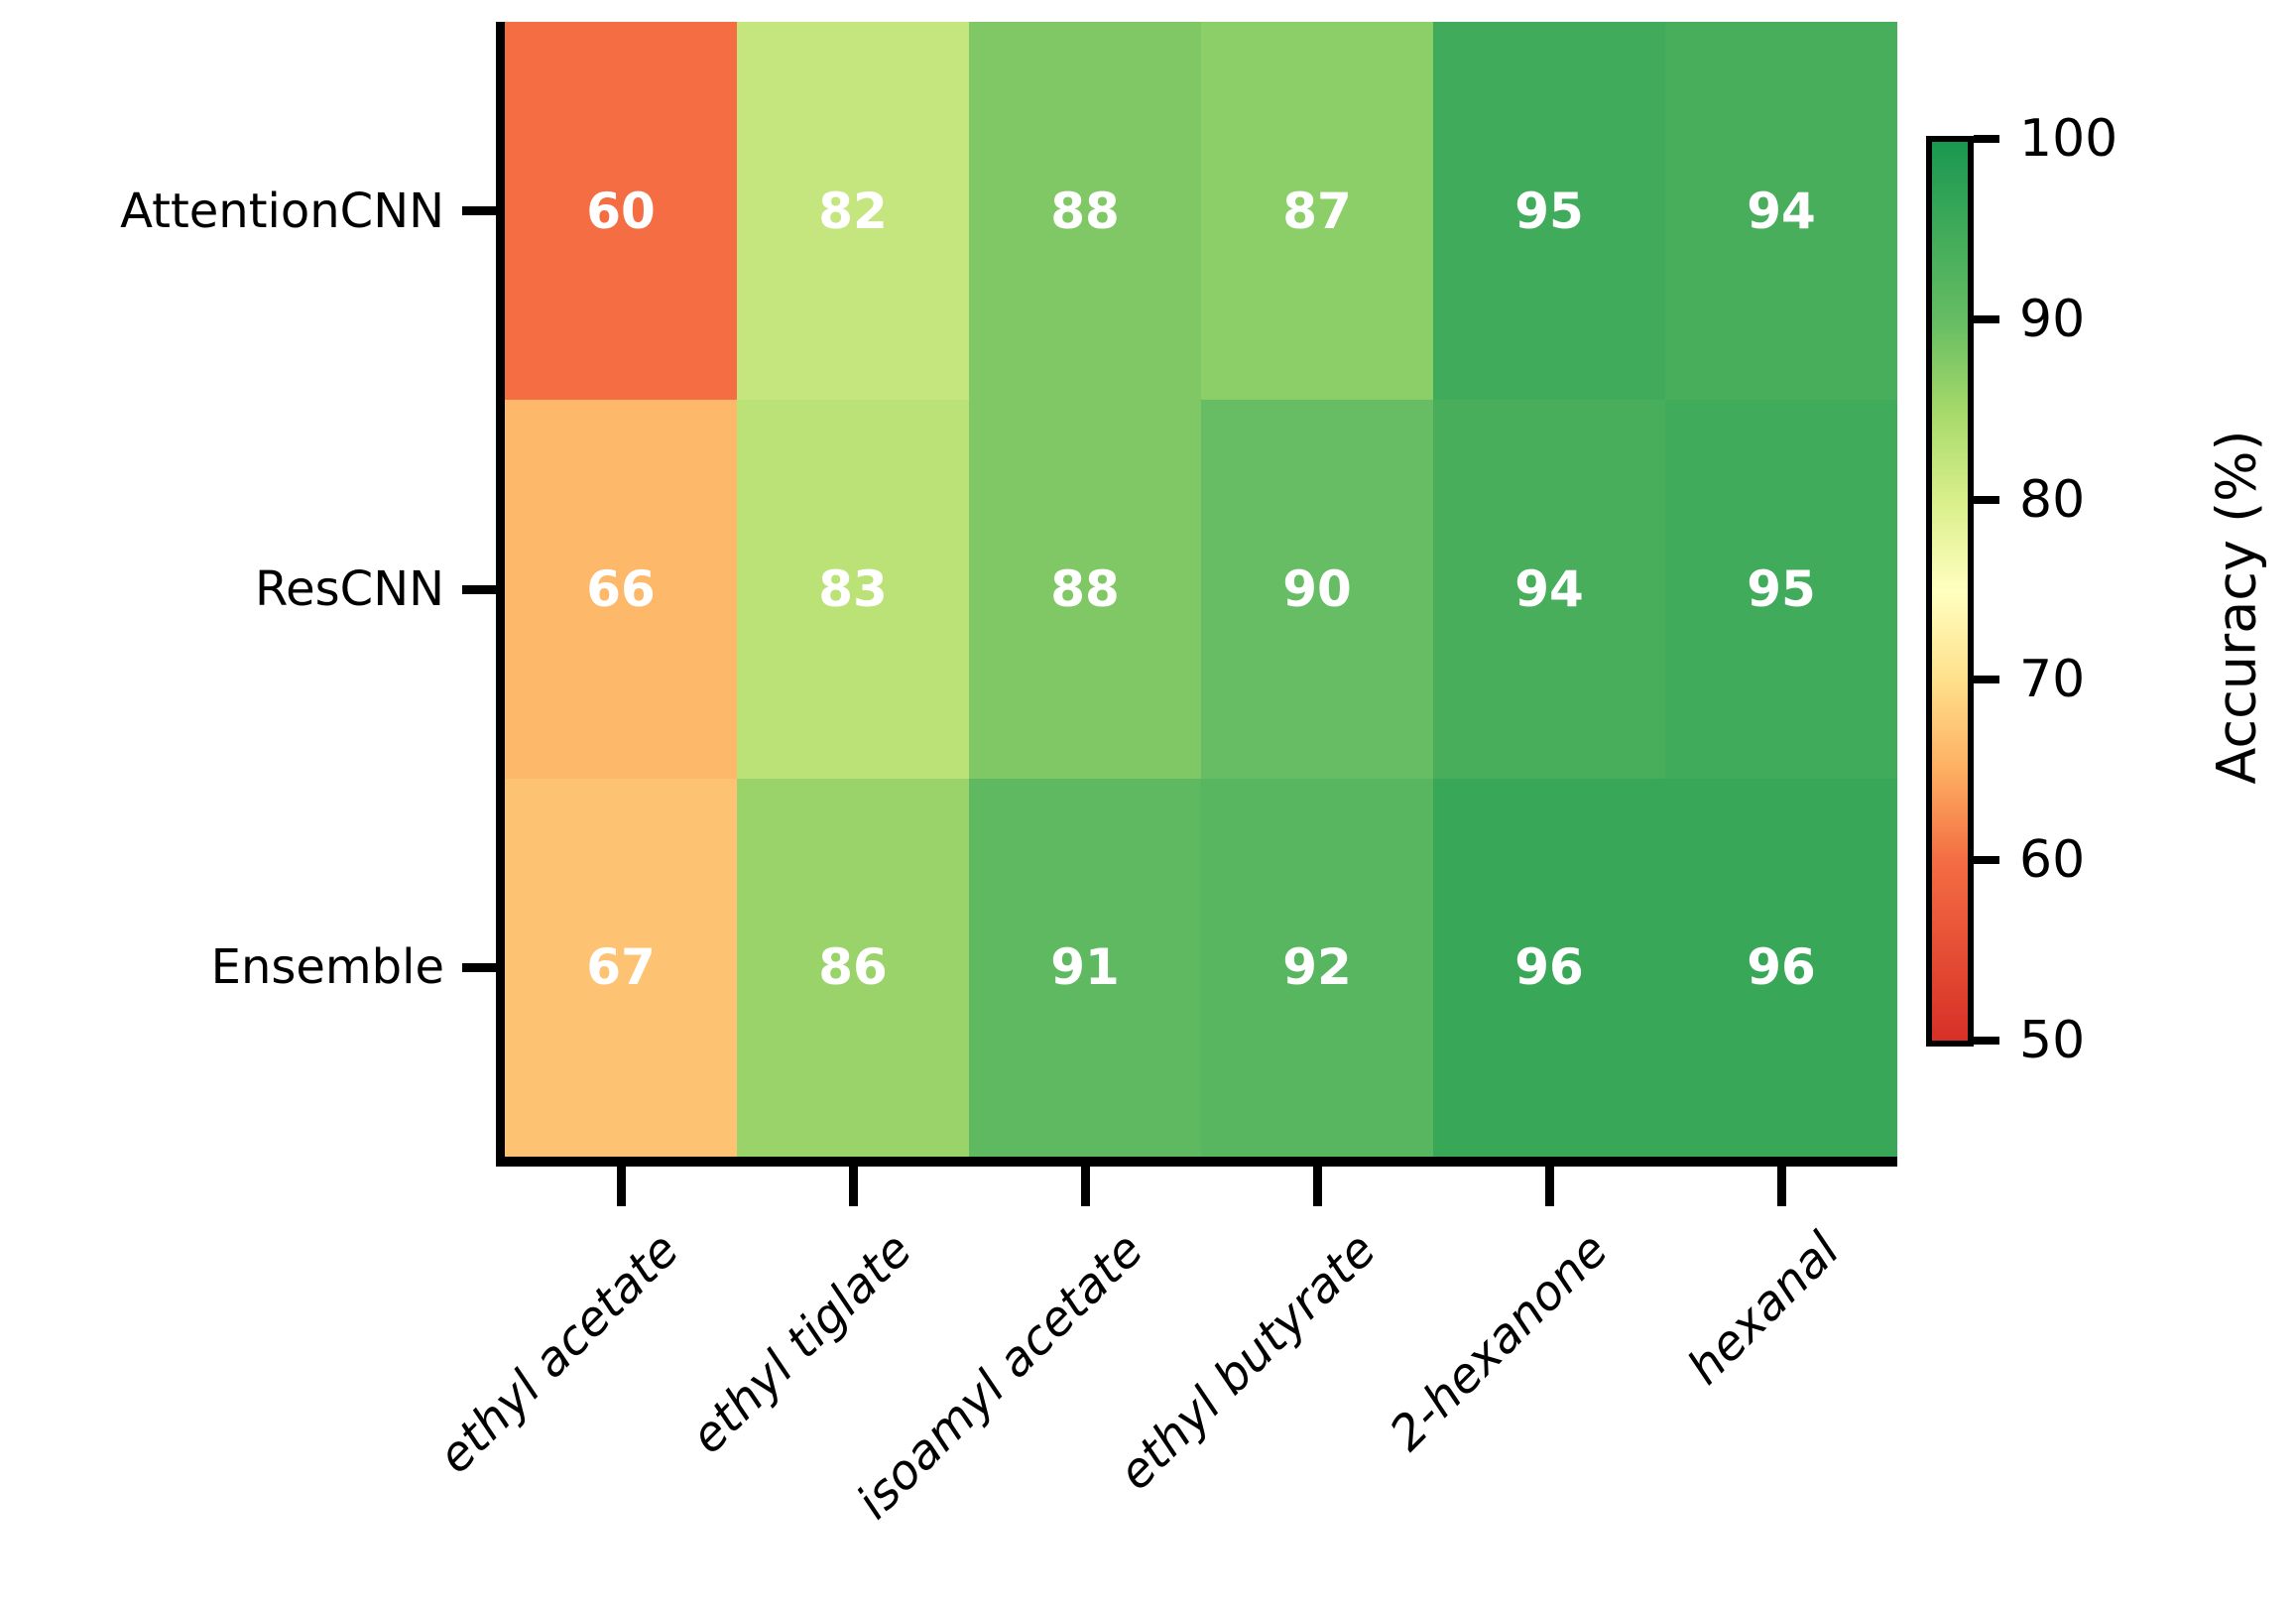 The width and height of the screenshot is (2296, 1606). Describe the element at coordinates (621, 589) in the screenshot. I see `heatmap-cell-ResCNN-ethyl acetate: 66` at that location.